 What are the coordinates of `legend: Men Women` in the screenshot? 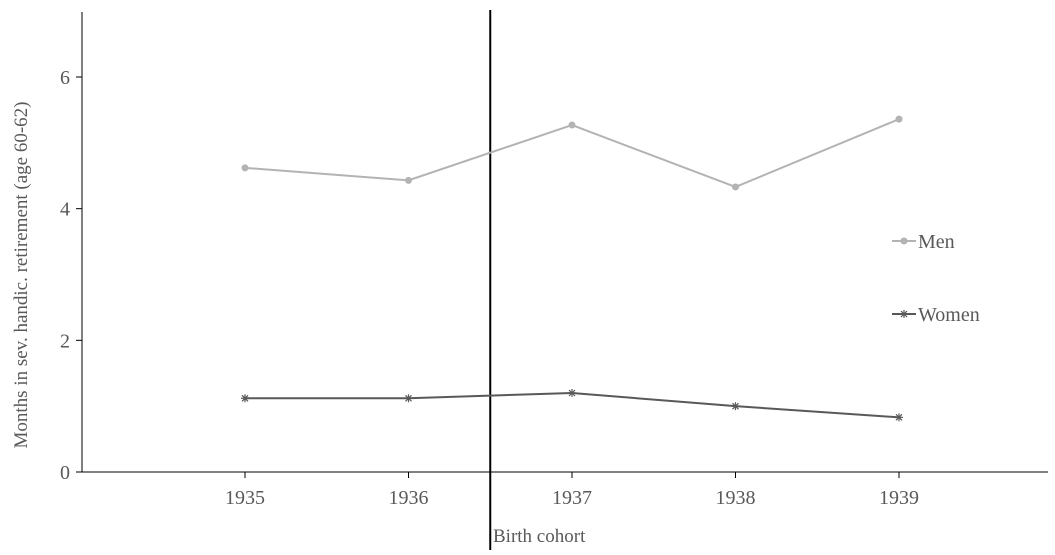 It's located at (936, 278).